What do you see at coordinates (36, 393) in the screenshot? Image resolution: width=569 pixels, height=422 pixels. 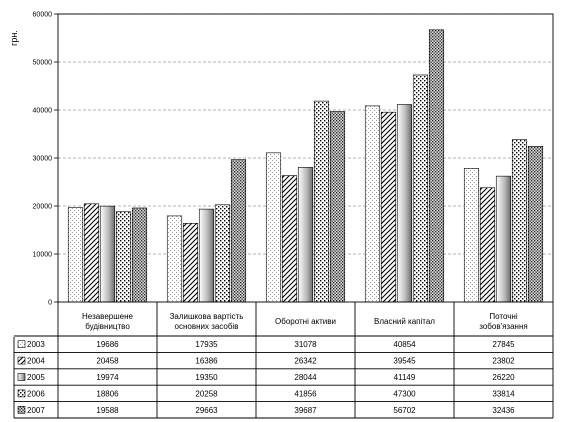 I see `legend-label-2006: 2006` at bounding box center [36, 393].